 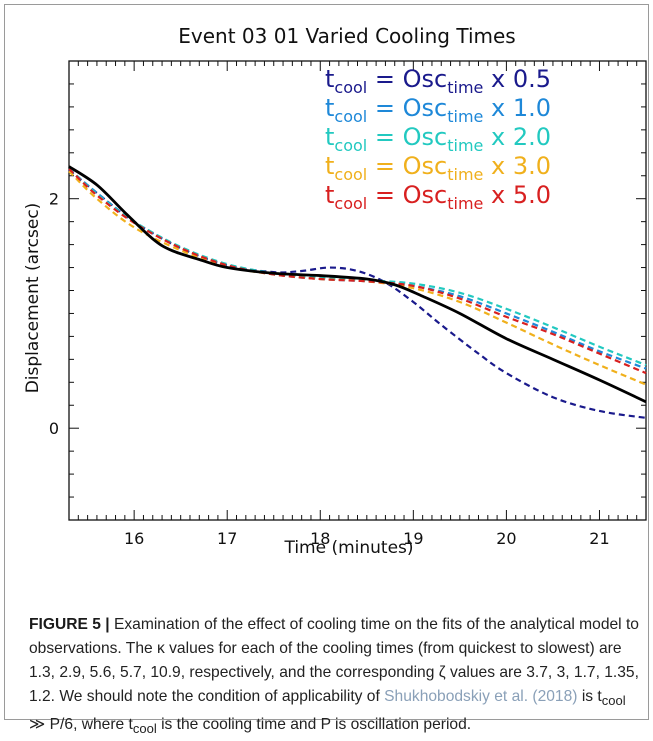 What do you see at coordinates (599, 538) in the screenshot?
I see `x-tick-label: 21` at bounding box center [599, 538].